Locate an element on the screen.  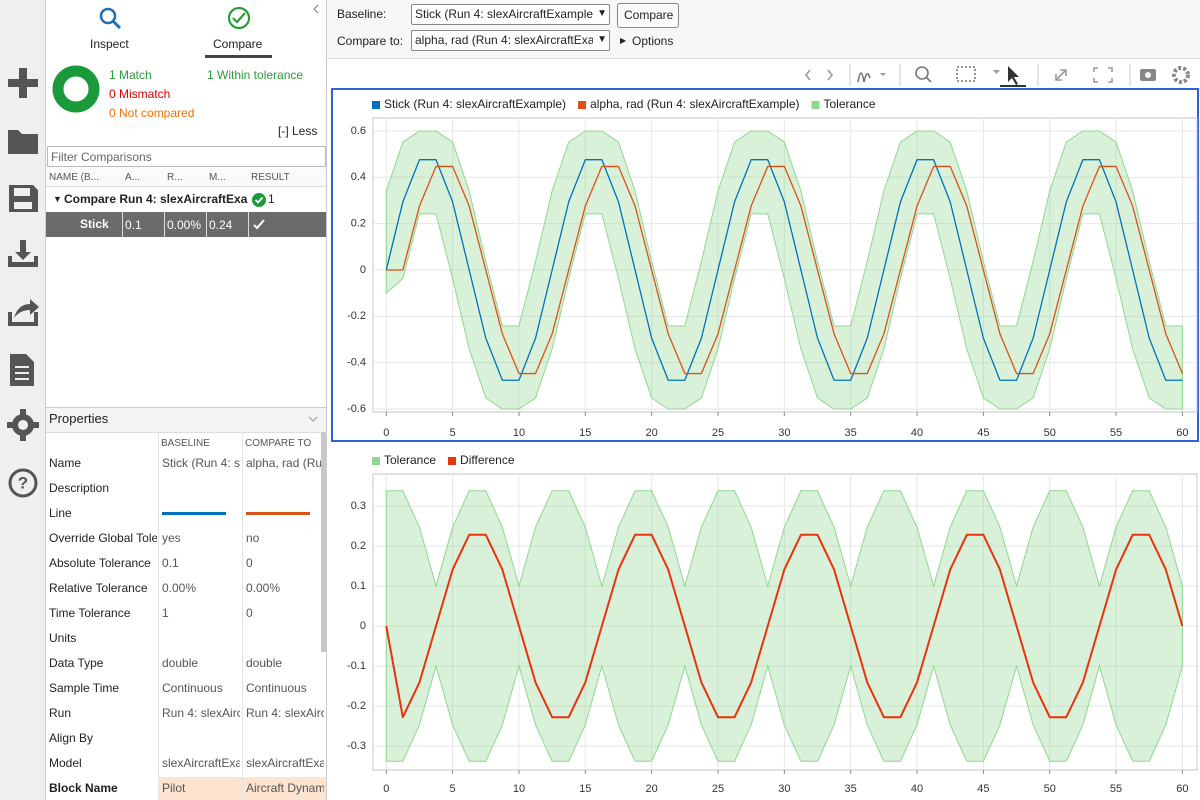
y-tick-label: 0.1 is located at coordinates (358, 586).